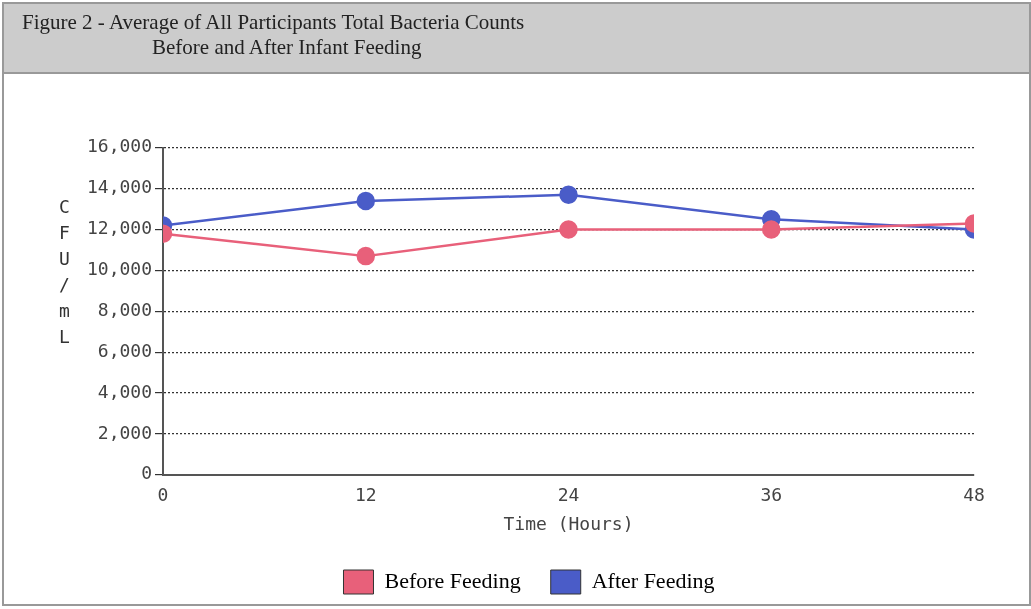 This screenshot has width=1031, height=609. I want to click on chart-subtitle: Before and After Infant Feeding, so click(287, 47).